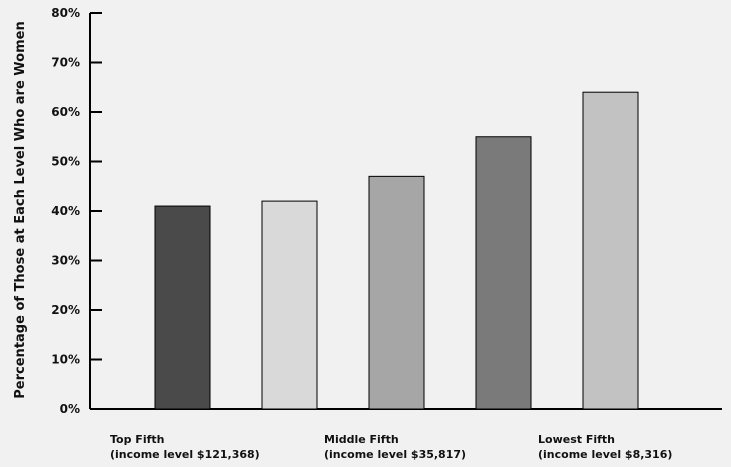 The image size is (731, 467). What do you see at coordinates (70, 409) in the screenshot?
I see `y-tick-label: 0%` at bounding box center [70, 409].